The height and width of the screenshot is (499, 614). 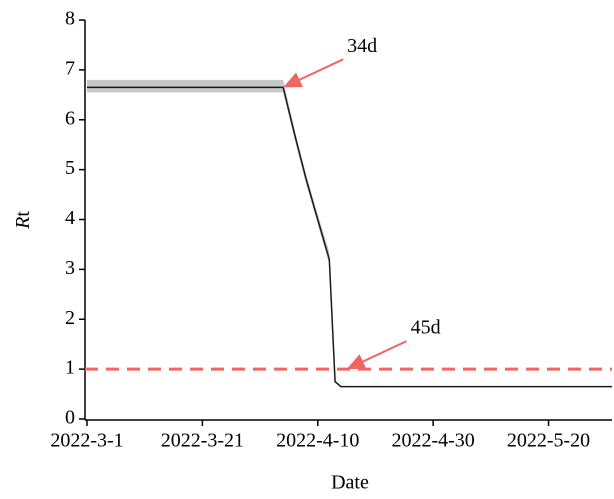 I want to click on y-axis-label: Rt, so click(x=23, y=220).